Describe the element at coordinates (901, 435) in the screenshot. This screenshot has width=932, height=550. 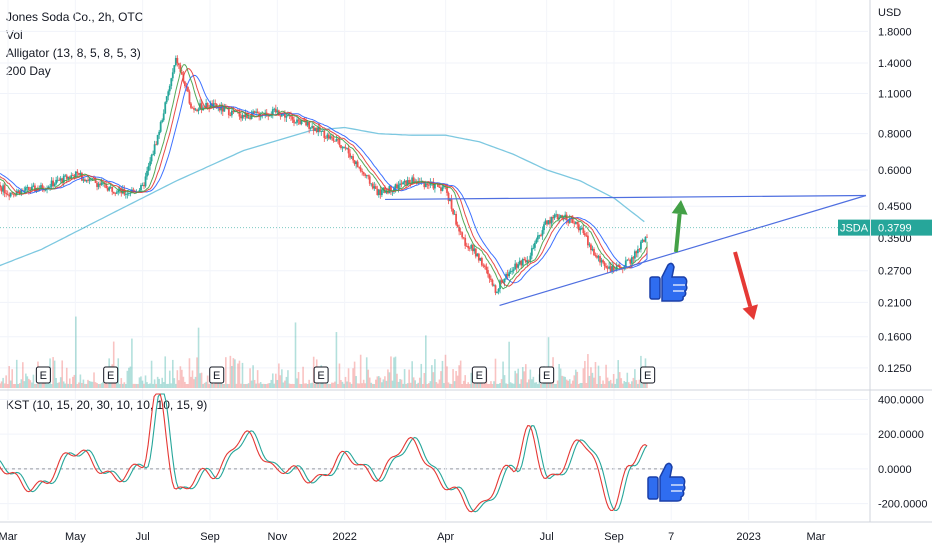
I see `kst-tick-label: 200.0000` at that location.